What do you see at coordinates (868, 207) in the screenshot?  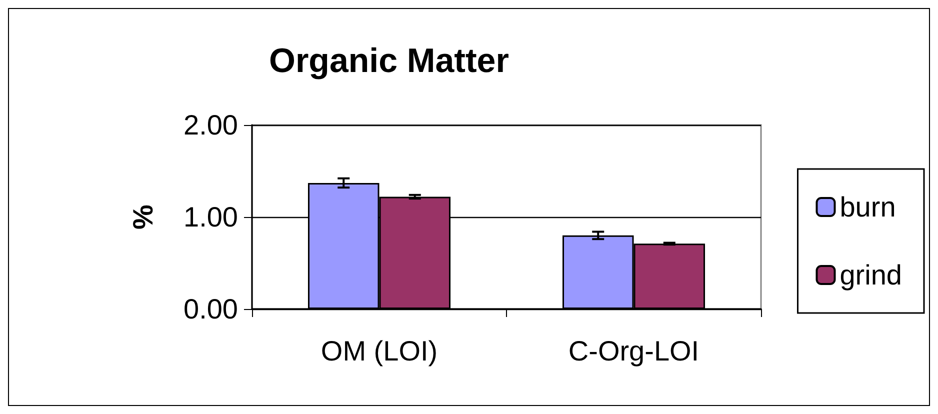 I see `legend-label: burn` at bounding box center [868, 207].